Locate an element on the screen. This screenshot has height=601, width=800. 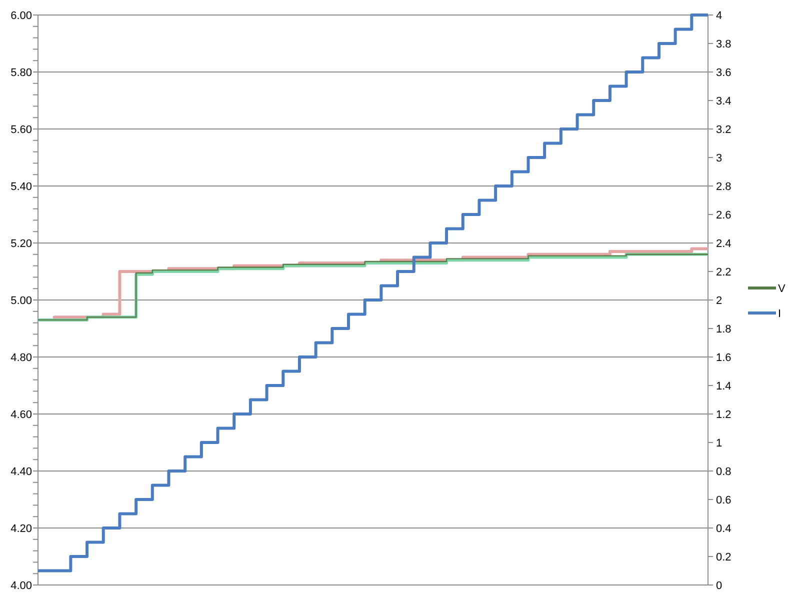
y2-tick-label: 1.8 is located at coordinates (724, 329).